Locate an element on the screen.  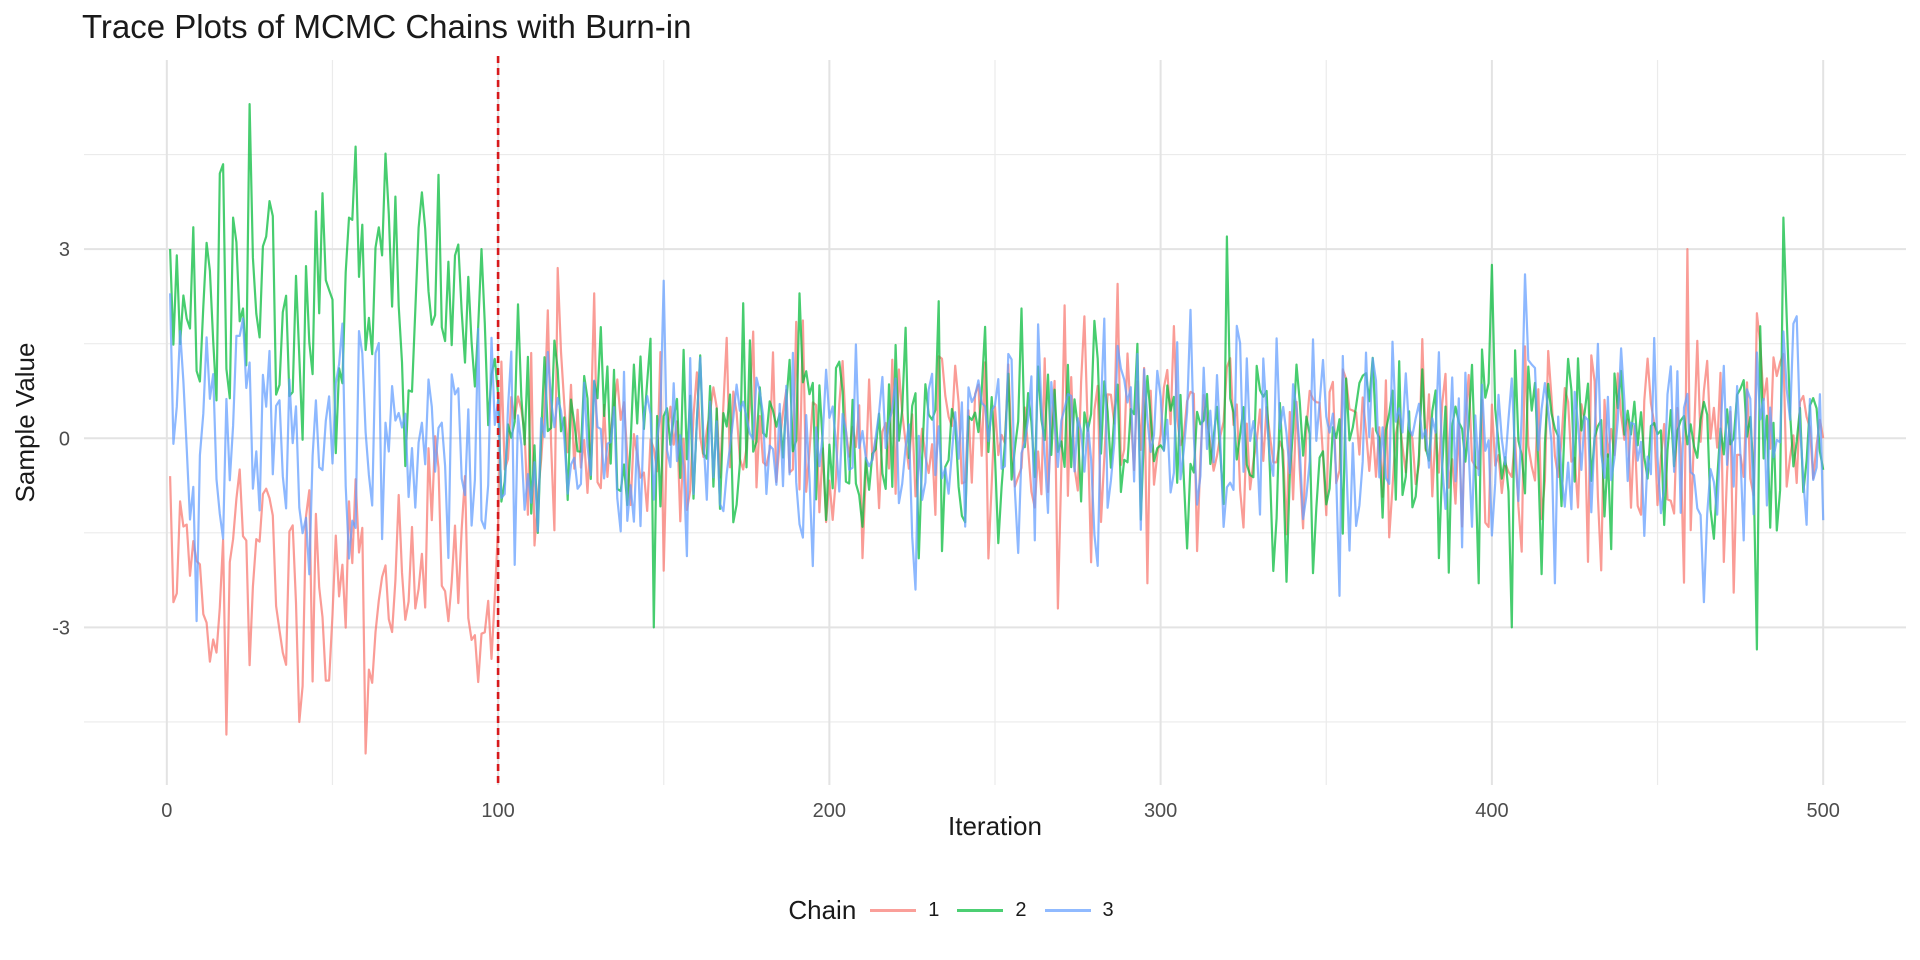
legend-item-chain-3: 3 is located at coordinates (1083, 910).